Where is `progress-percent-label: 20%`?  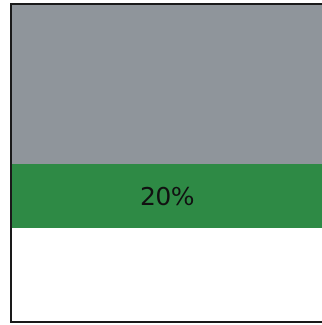
progress-percent-label: 20% is located at coordinates (167, 196).